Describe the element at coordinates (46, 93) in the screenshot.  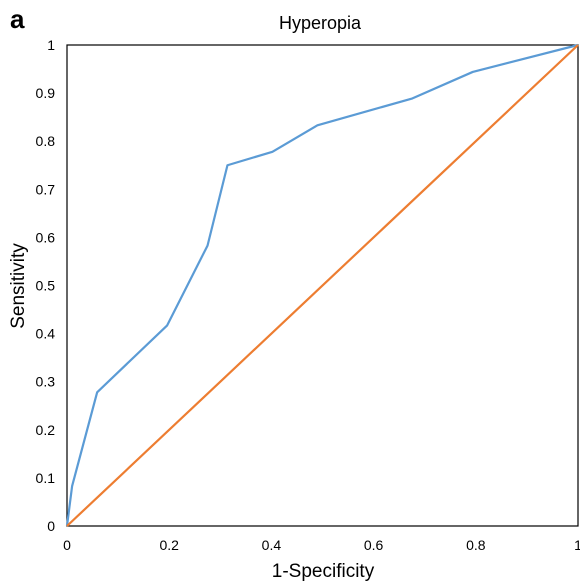
I see `y-tick-label: 0.9` at that location.